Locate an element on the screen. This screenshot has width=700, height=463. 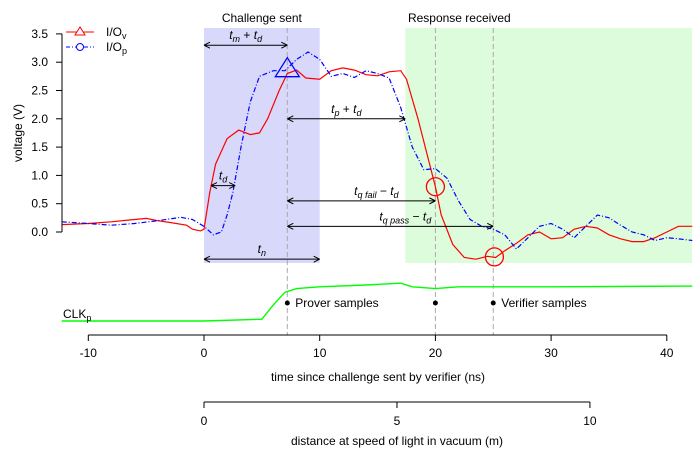
secondary-tick-label: 10 is located at coordinates (590, 421).